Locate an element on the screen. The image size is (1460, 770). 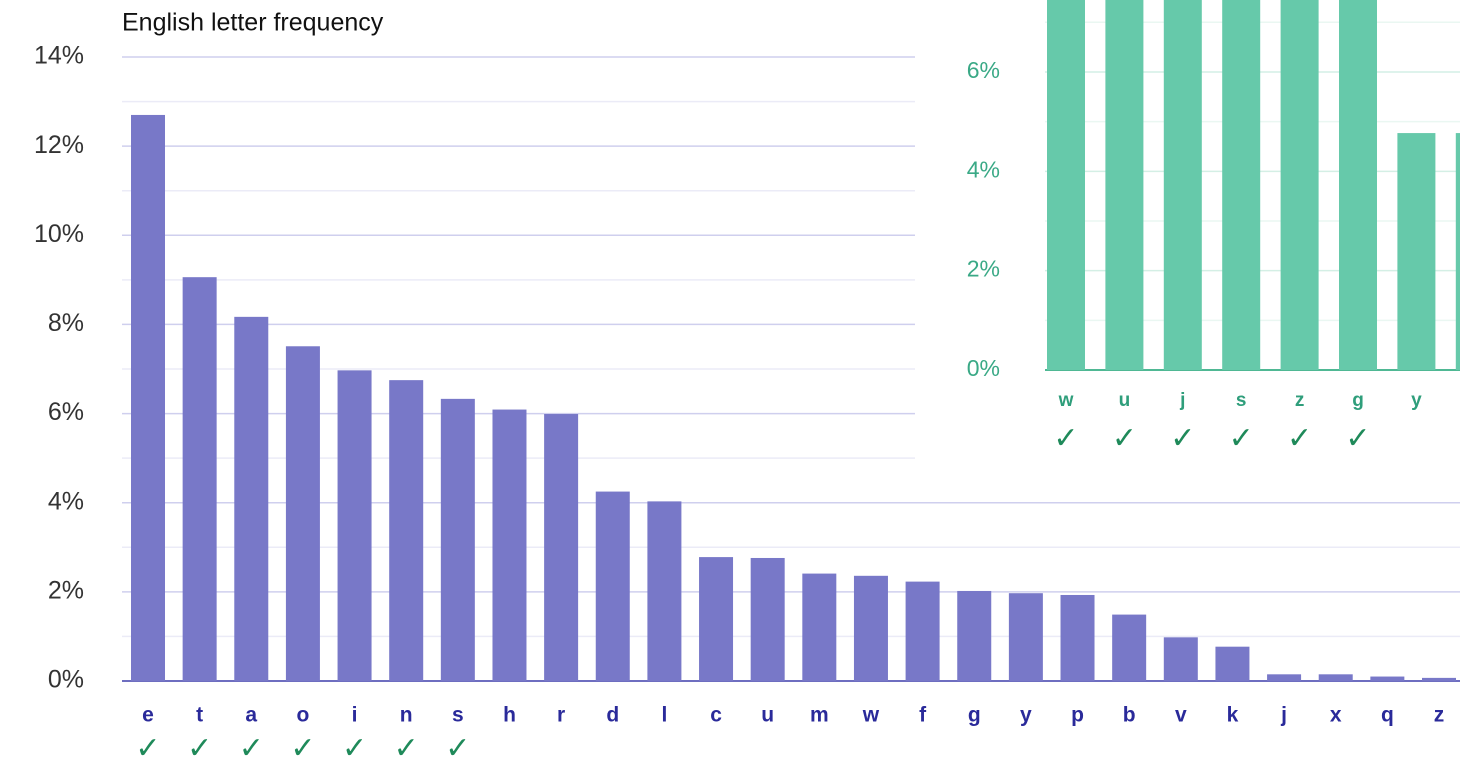
x-tick-label: p is located at coordinates (1077, 715).